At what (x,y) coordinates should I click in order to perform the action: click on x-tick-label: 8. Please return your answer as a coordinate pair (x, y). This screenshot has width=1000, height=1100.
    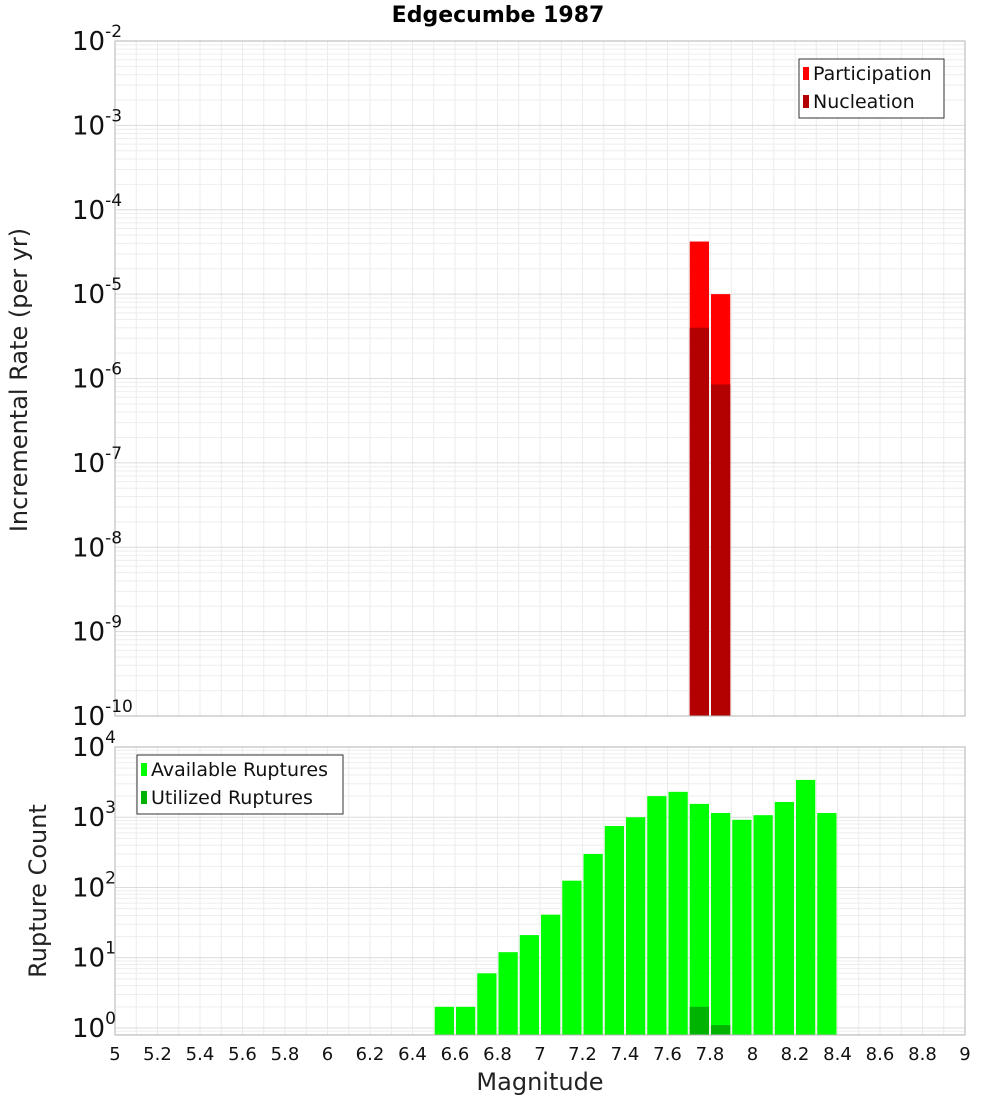
    Looking at the image, I should click on (752, 1054).